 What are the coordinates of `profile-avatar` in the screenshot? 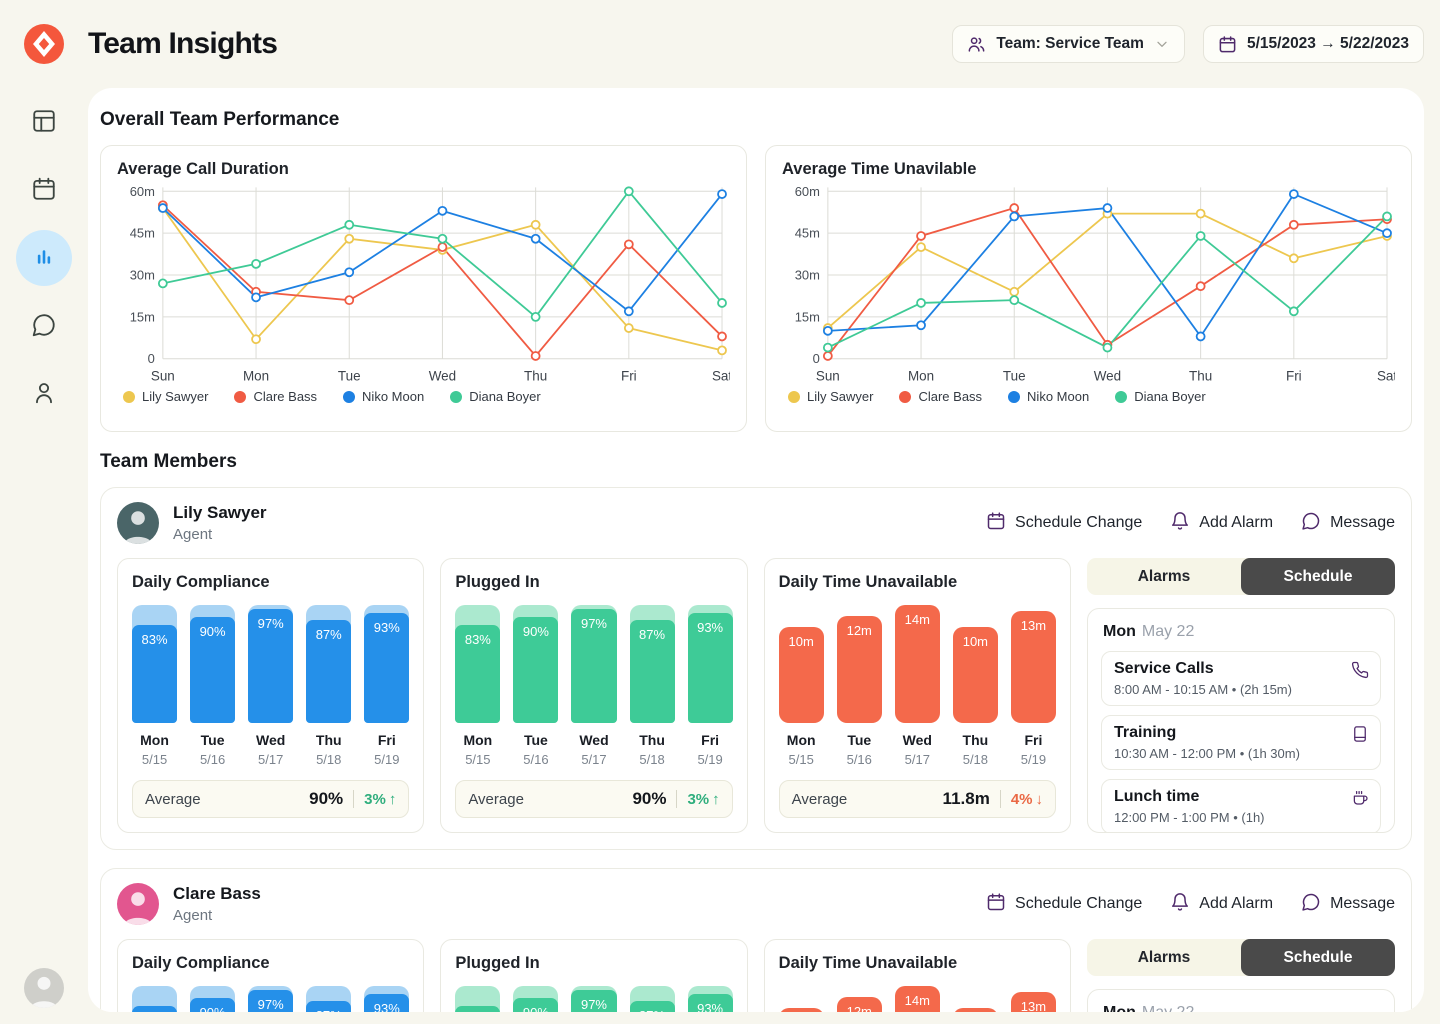 It's located at (44, 988).